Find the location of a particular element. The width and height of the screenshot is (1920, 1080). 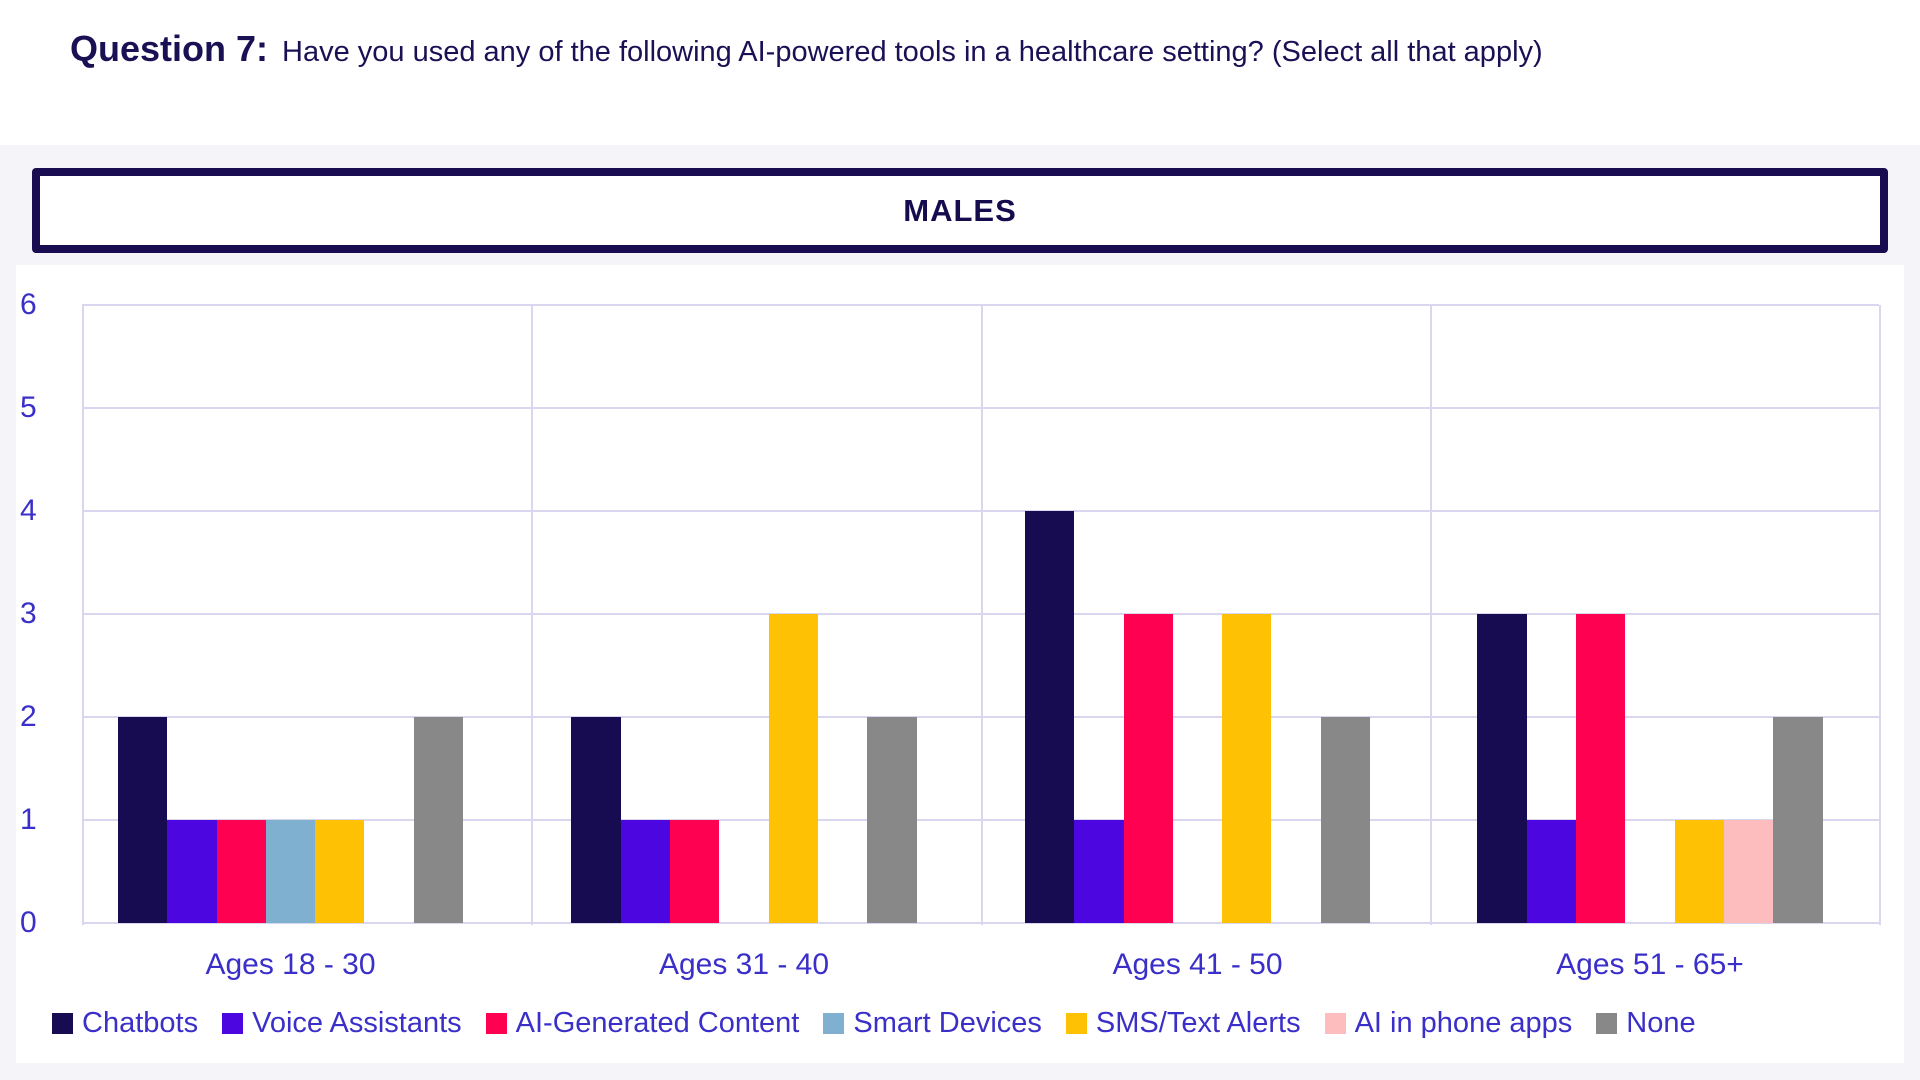

y-axis-tick-label: 5 is located at coordinates (28, 407).